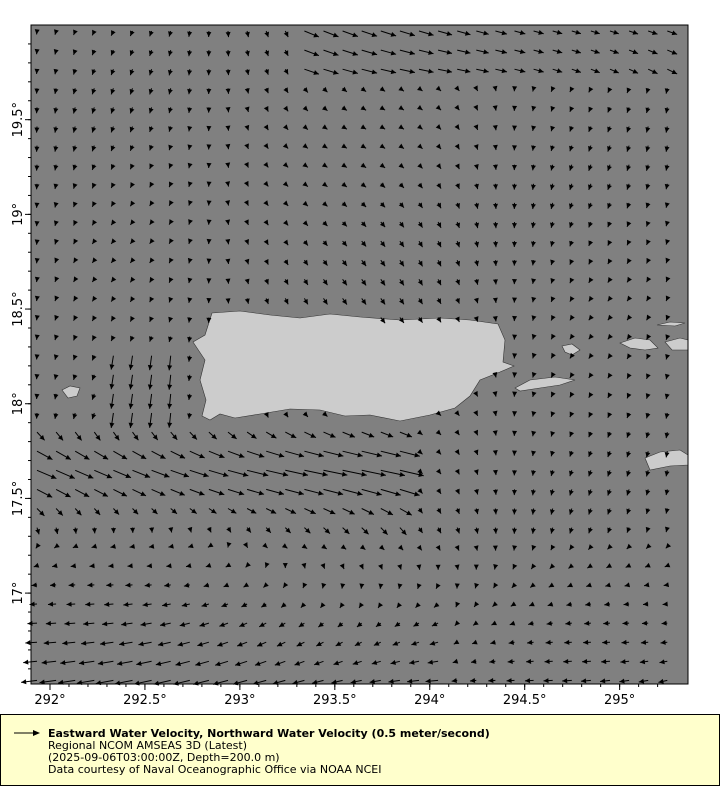 The width and height of the screenshot is (720, 800). What do you see at coordinates (18, 498) in the screenshot?
I see `y-tick-label: 17.5°` at bounding box center [18, 498].